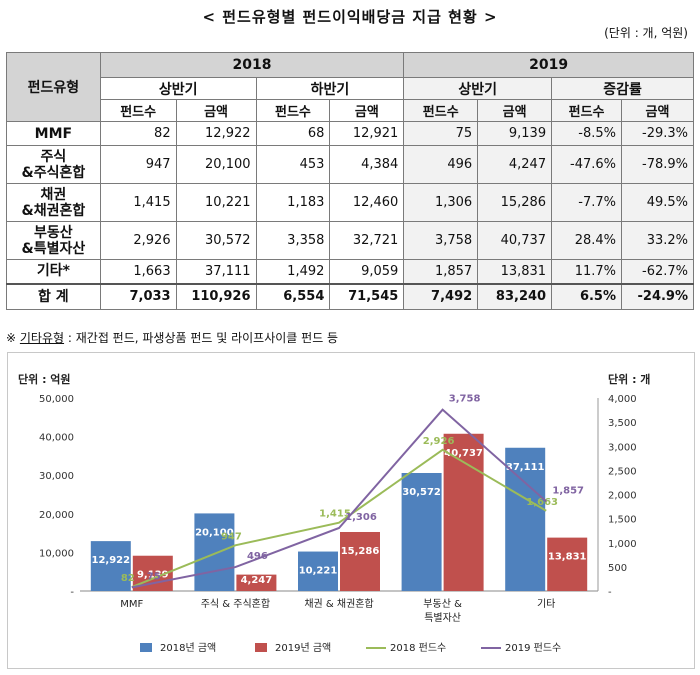 The image size is (700, 675). Describe the element at coordinates (657, 202) in the screenshot. I see `cell: 49.5%` at that location.